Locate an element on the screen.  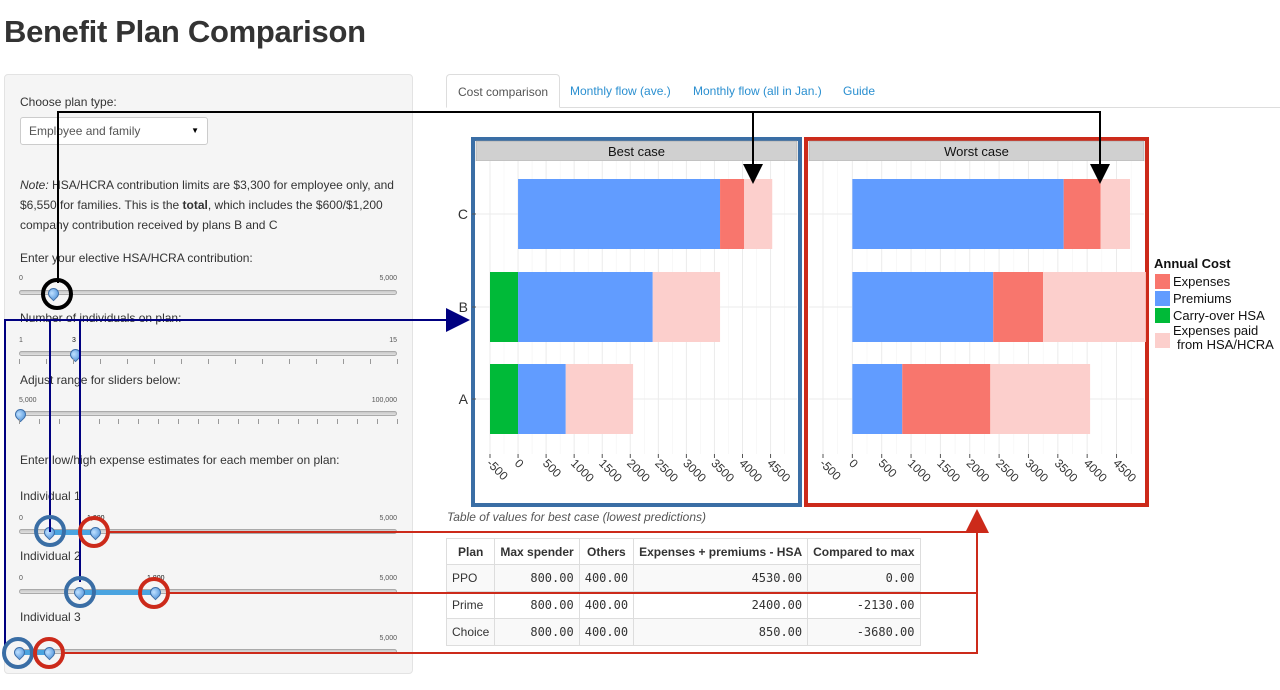
table-cell: 0.00 is located at coordinates (864, 578).